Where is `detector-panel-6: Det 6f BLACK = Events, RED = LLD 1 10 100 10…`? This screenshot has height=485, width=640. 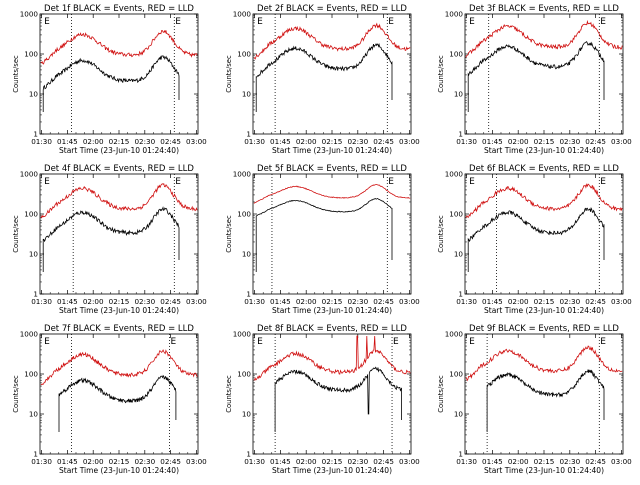
detector-panel-6: Det 6f BLACK = Events, RED = LLD 1 10 100 10… is located at coordinates (534, 239).